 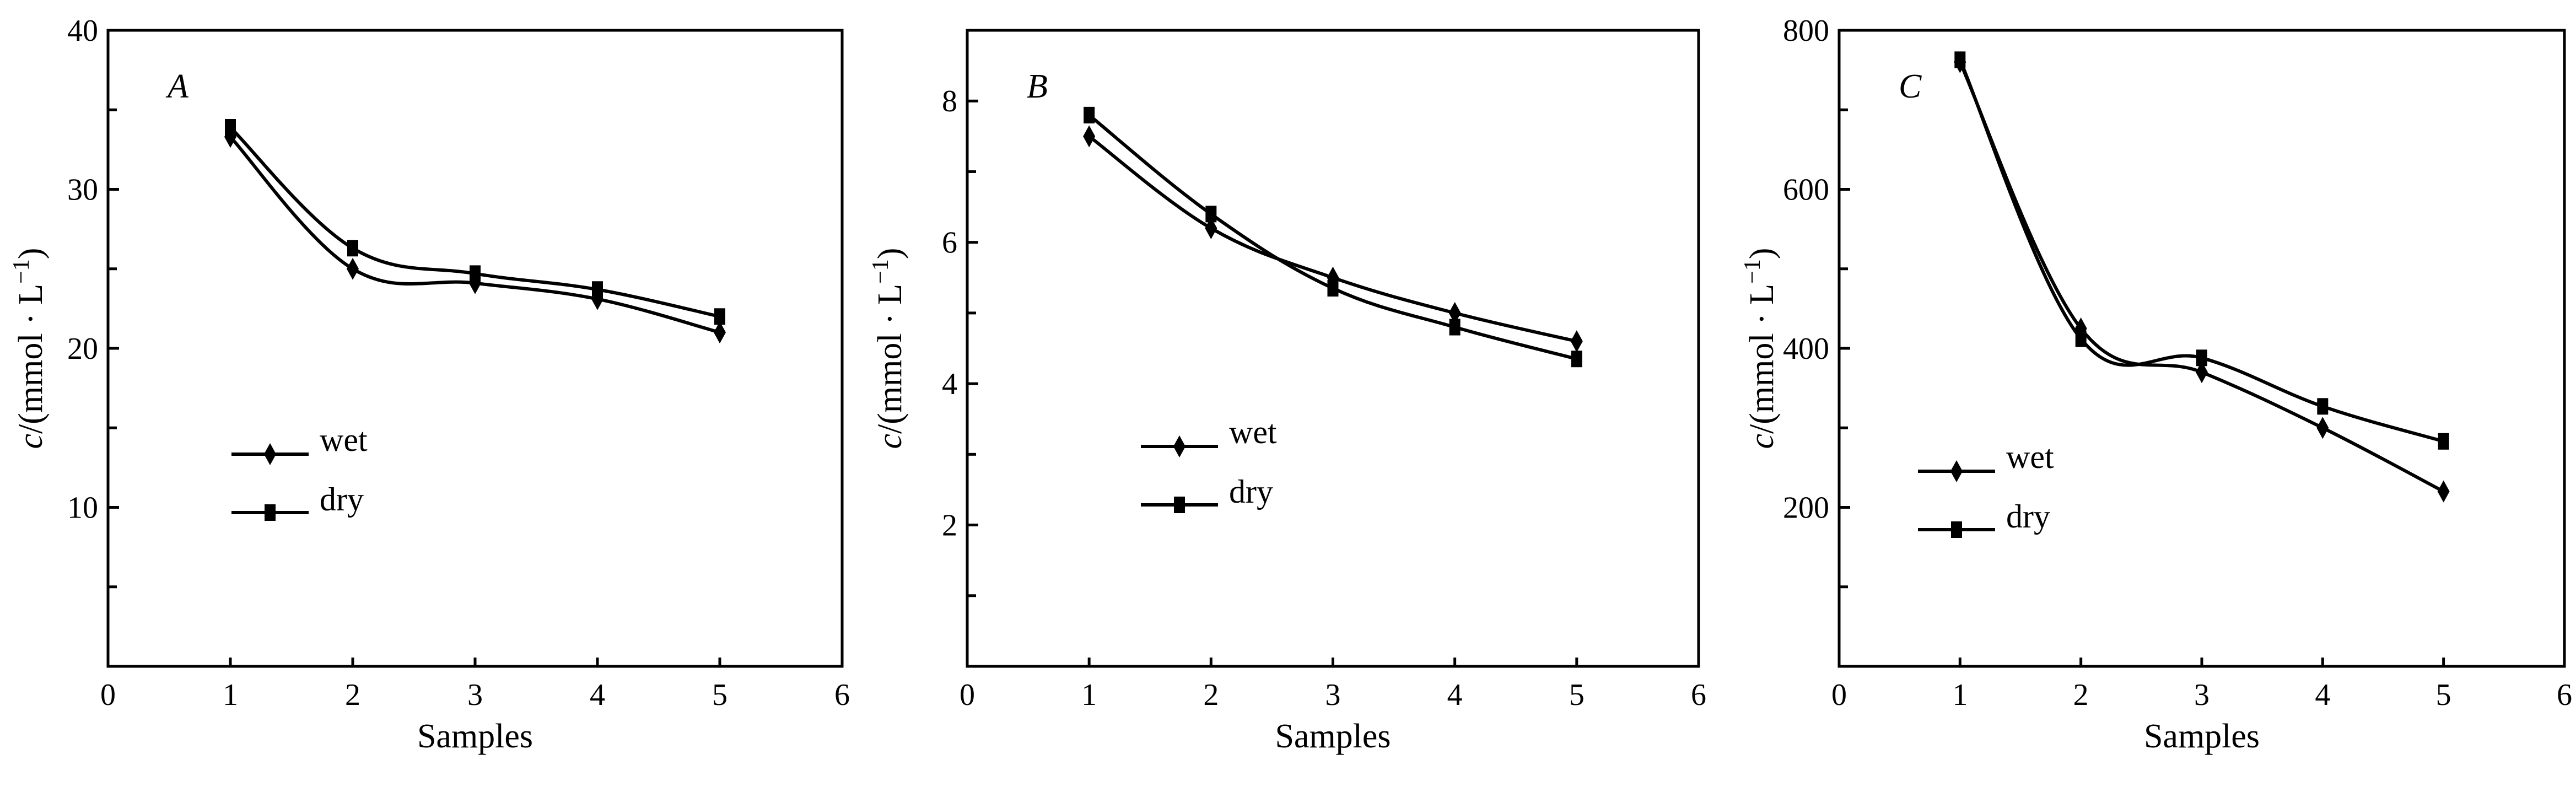 What do you see at coordinates (950, 243) in the screenshot?
I see `y-tick-label: 6` at bounding box center [950, 243].